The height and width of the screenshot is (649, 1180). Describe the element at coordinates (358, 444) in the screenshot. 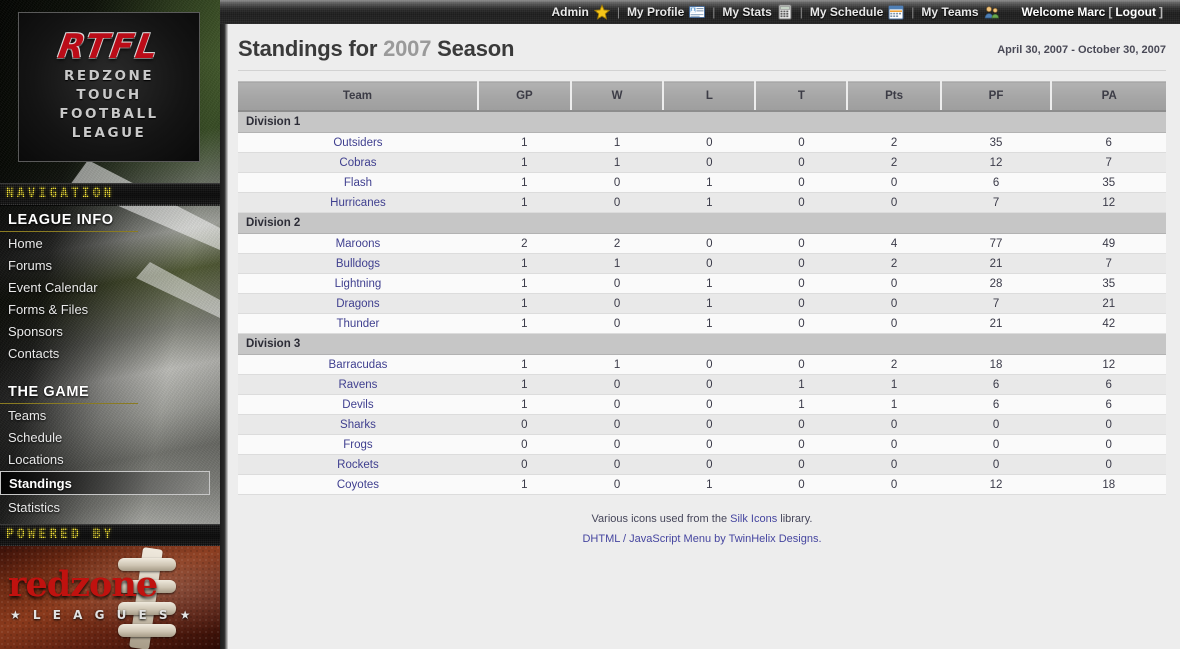

I see `team-link: Frogs` at that location.